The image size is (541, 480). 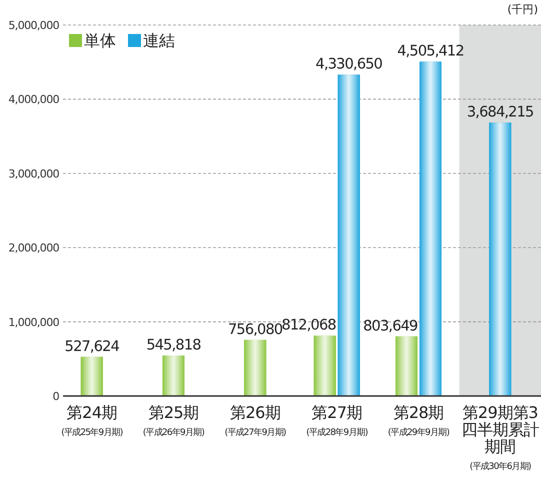 I want to click on legend-item: 連結, so click(x=151, y=40).